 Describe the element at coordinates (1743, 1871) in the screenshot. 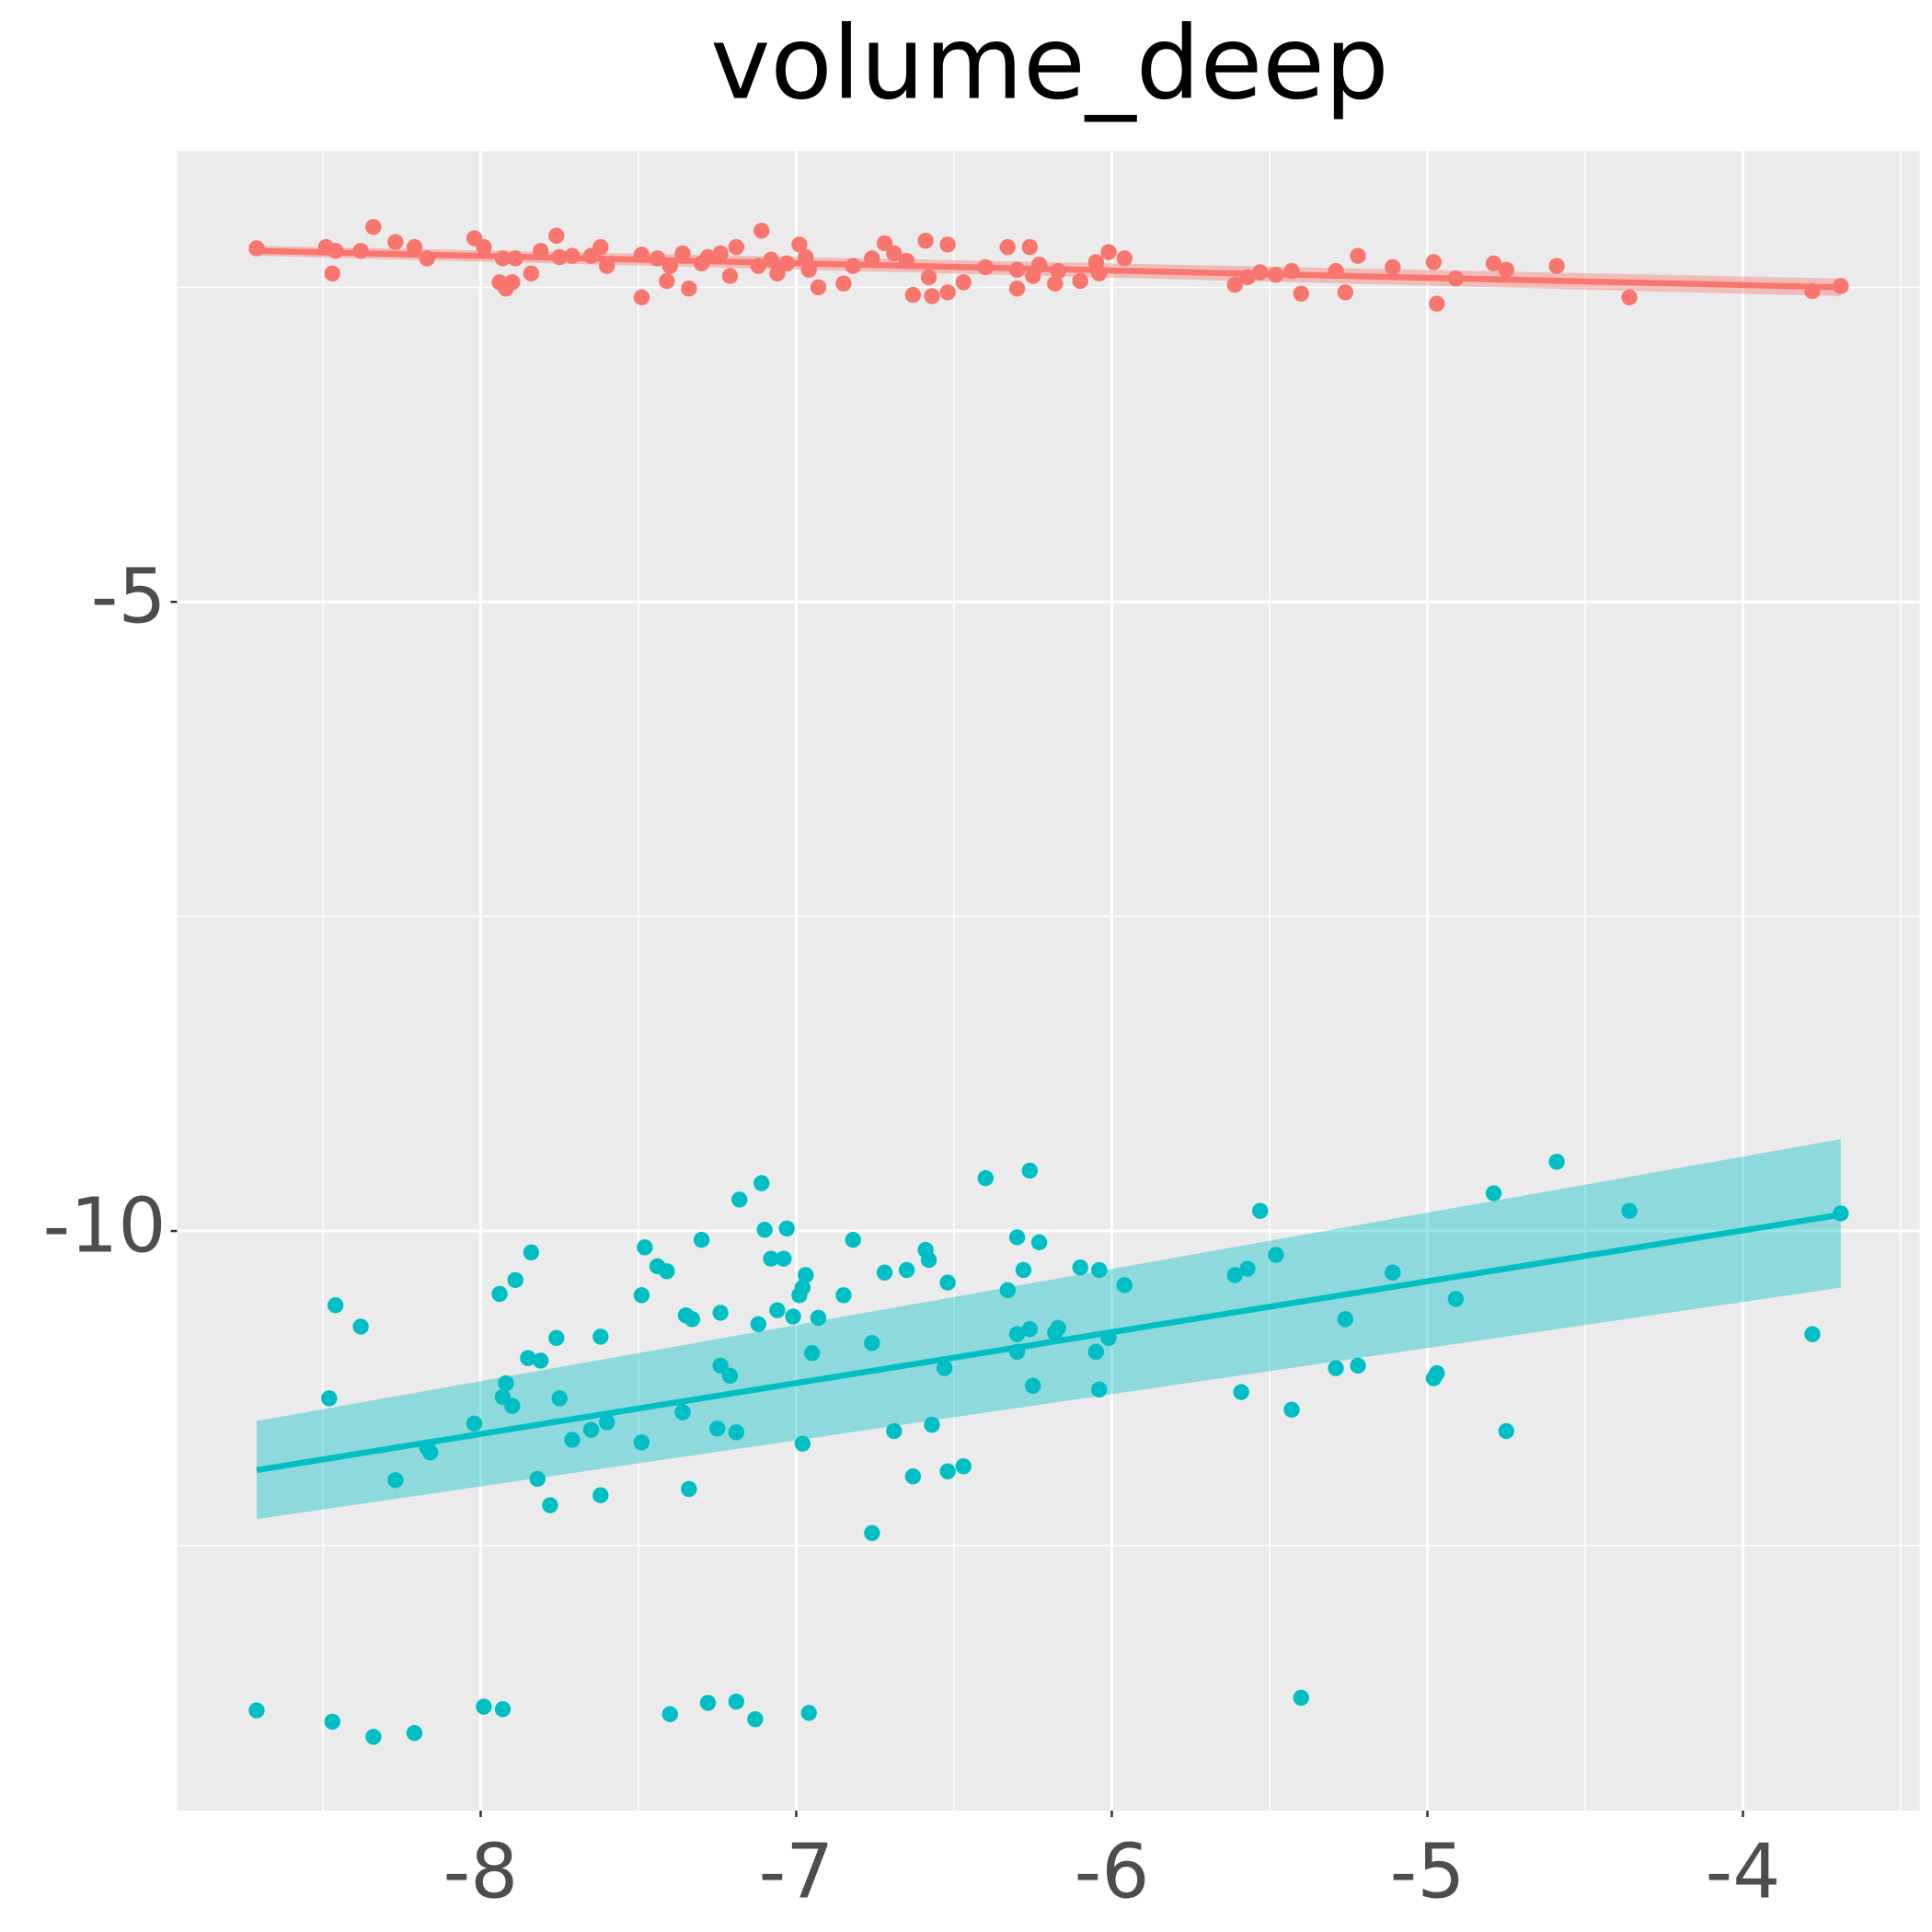

I see `x-tick-label: -4` at that location.